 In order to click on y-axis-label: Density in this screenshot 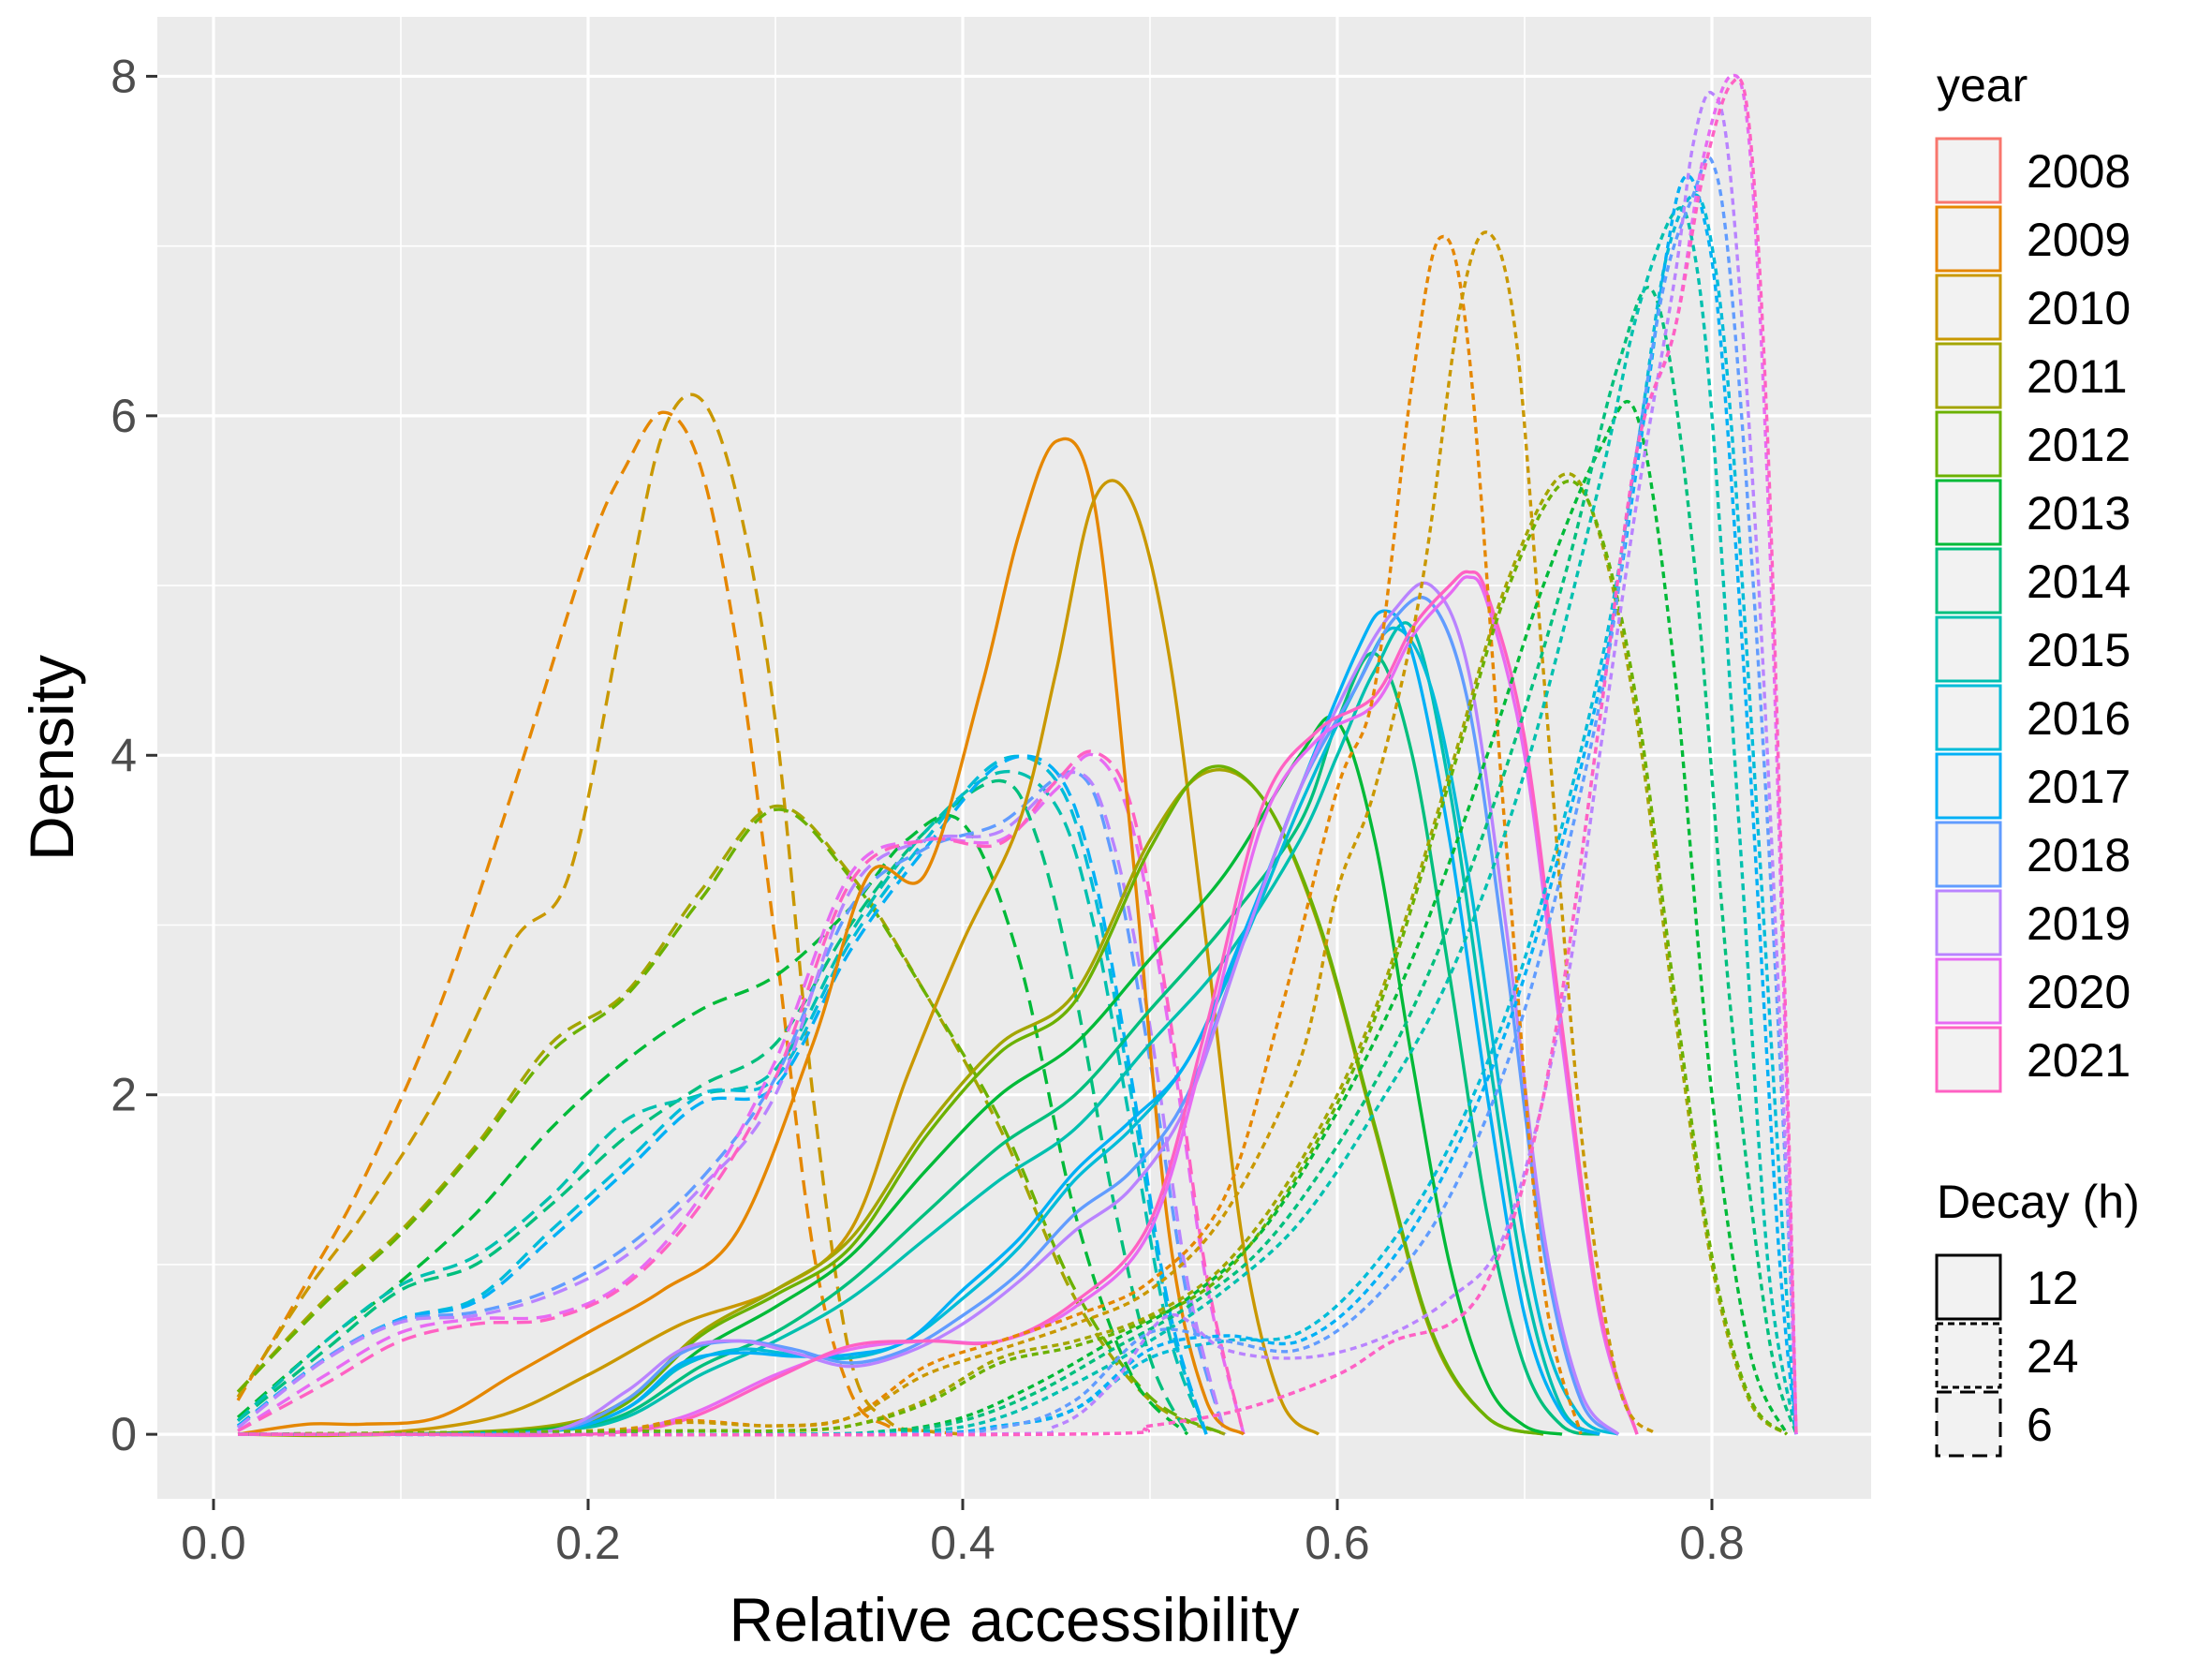, I will do `click(52, 758)`.